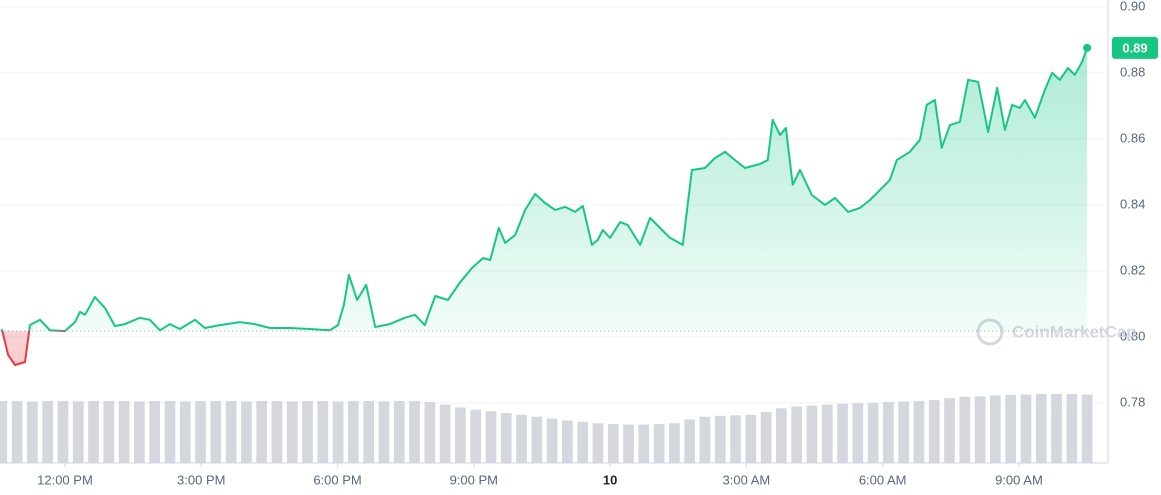 The image size is (1161, 495). What do you see at coordinates (1132, 71) in the screenshot?
I see `y-tick-label: 0.88` at bounding box center [1132, 71].